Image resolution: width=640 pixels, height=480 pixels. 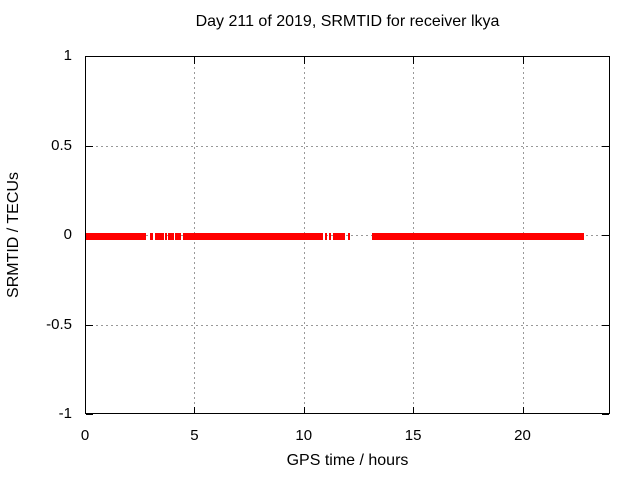 What do you see at coordinates (85, 435) in the screenshot?
I see `x-tick-label: 0` at bounding box center [85, 435].